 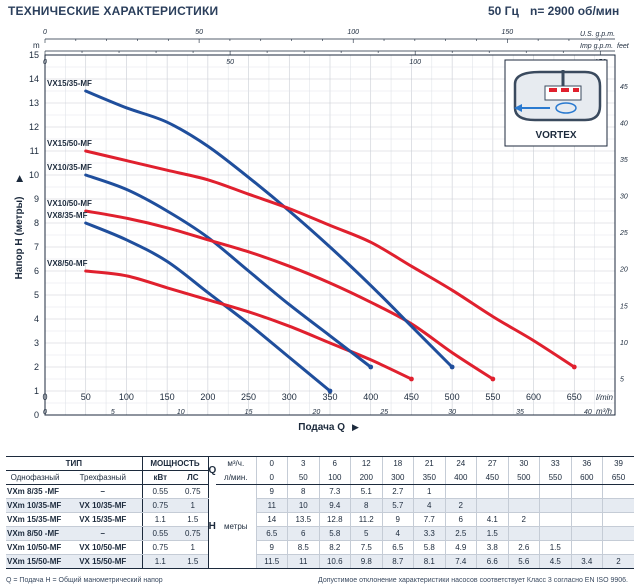 I want to click on head-value-cell: 5.7, so click(x=397, y=505).